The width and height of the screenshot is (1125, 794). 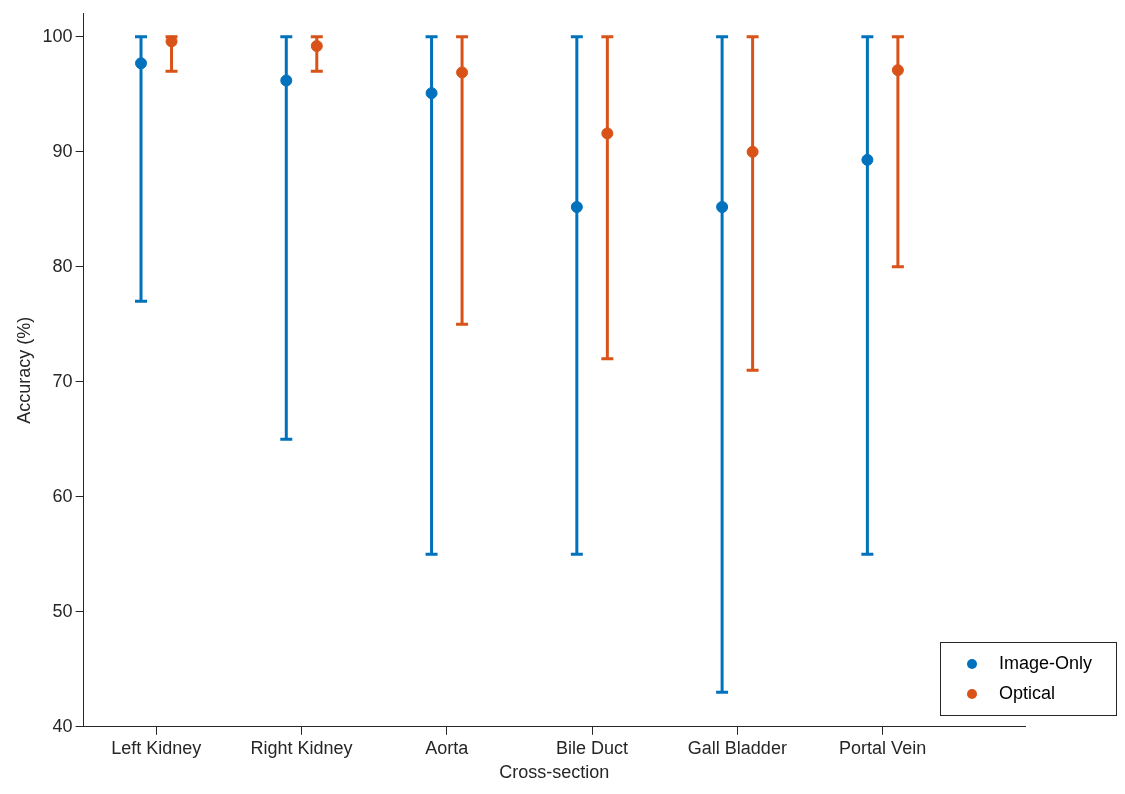 I want to click on y-axis-title: Accuracy (%), so click(x=23, y=370).